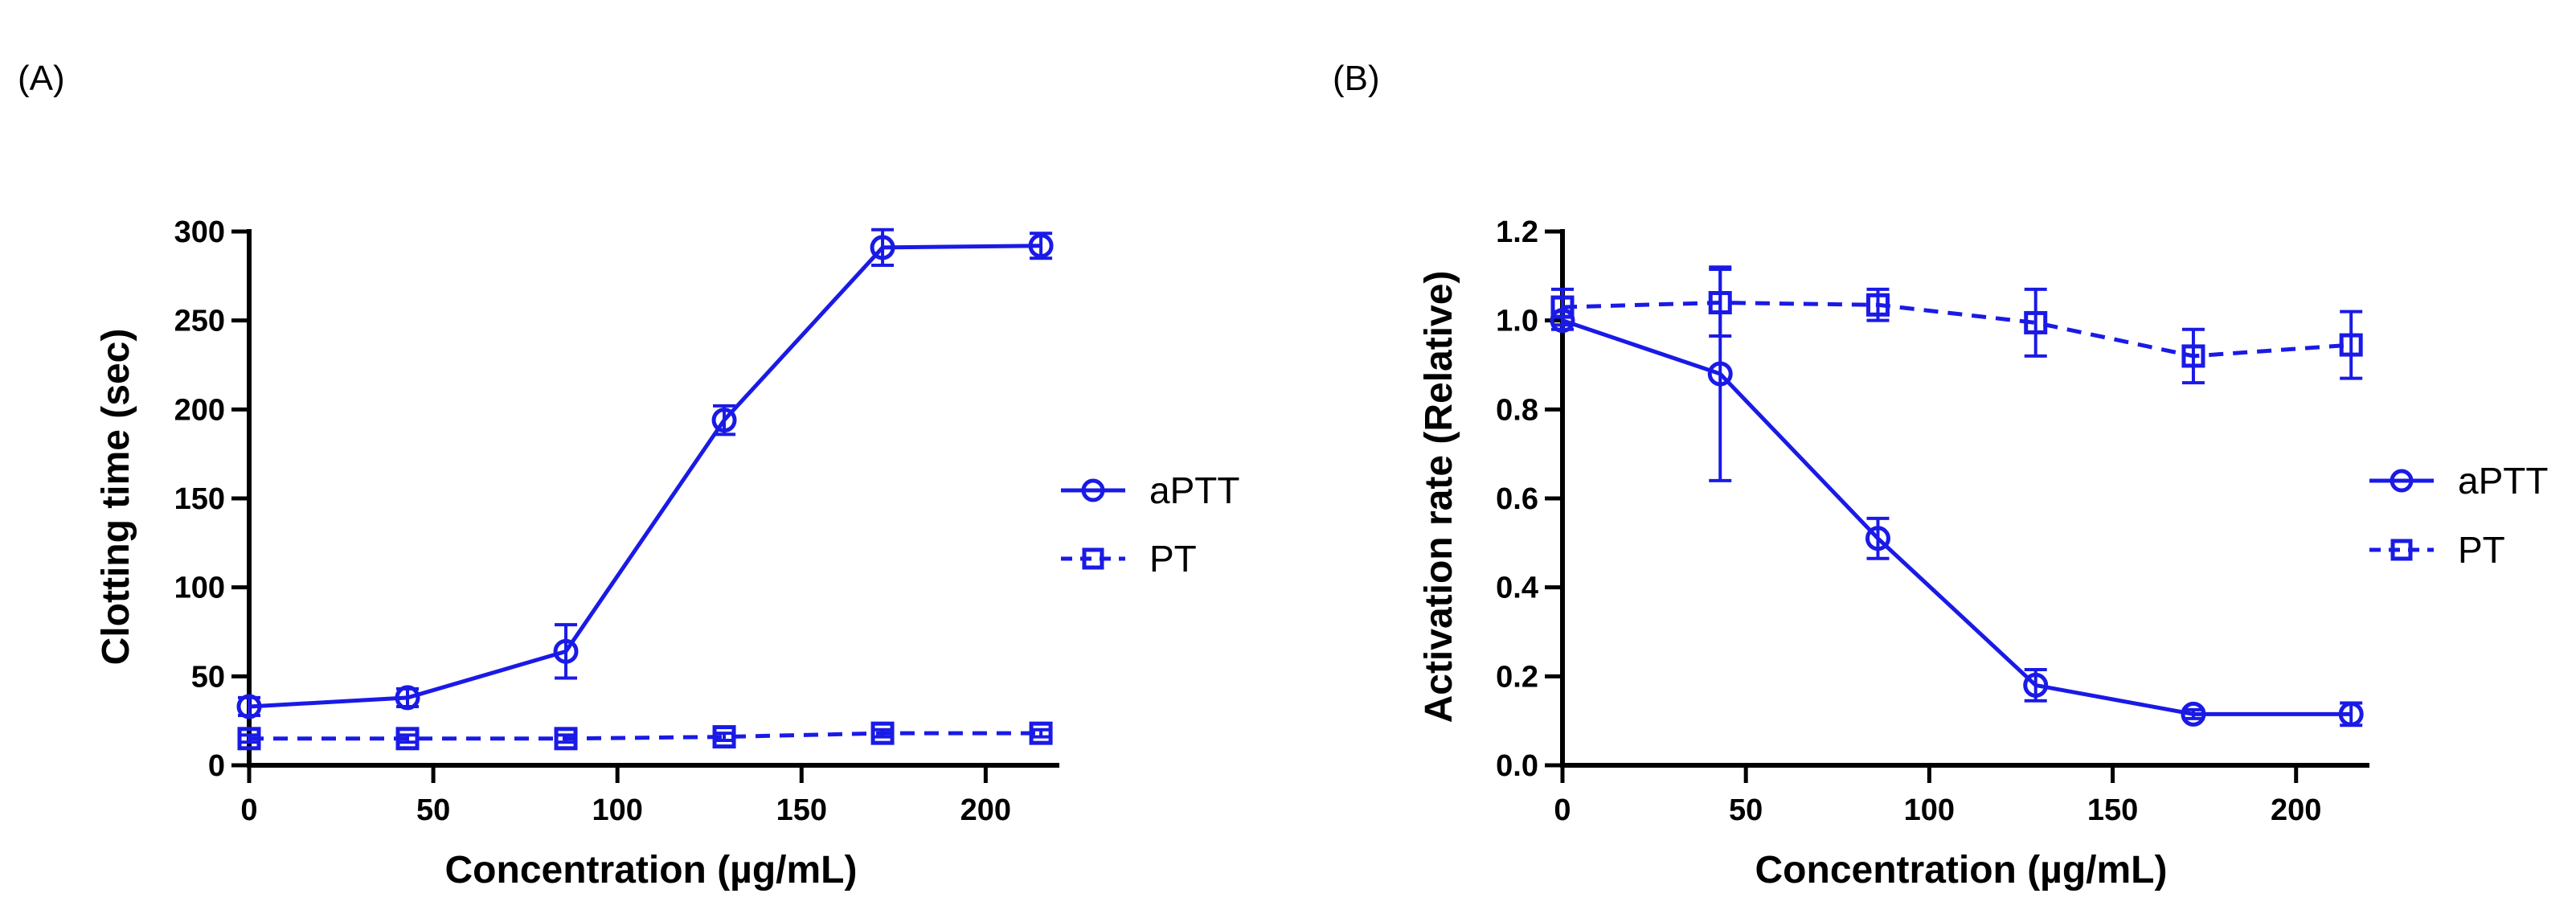  Describe the element at coordinates (2481, 550) in the screenshot. I see `panel-b-legend-pt-label: PT` at that location.